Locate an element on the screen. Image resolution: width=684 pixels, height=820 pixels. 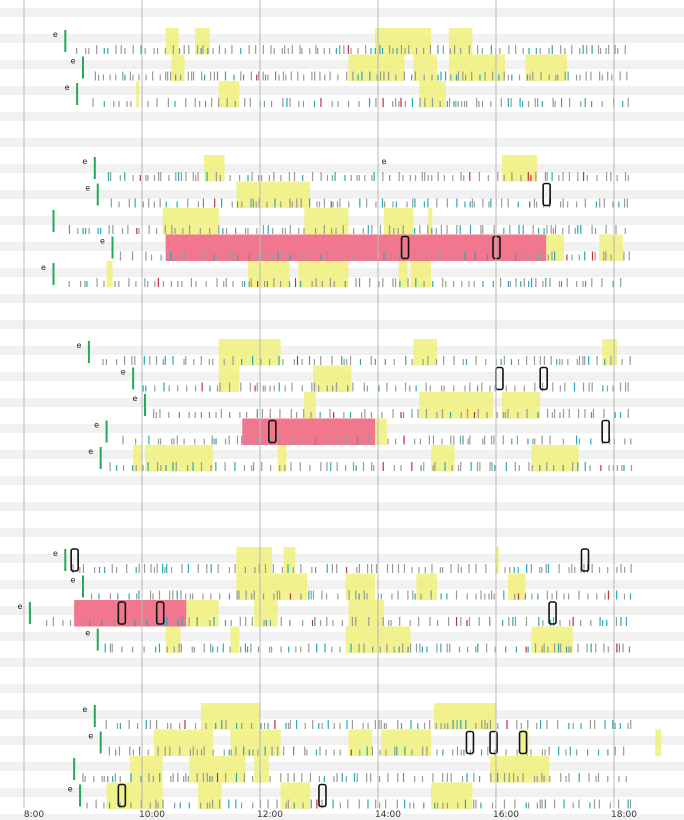
x-tick-label: 14:00 is located at coordinates (388, 815).